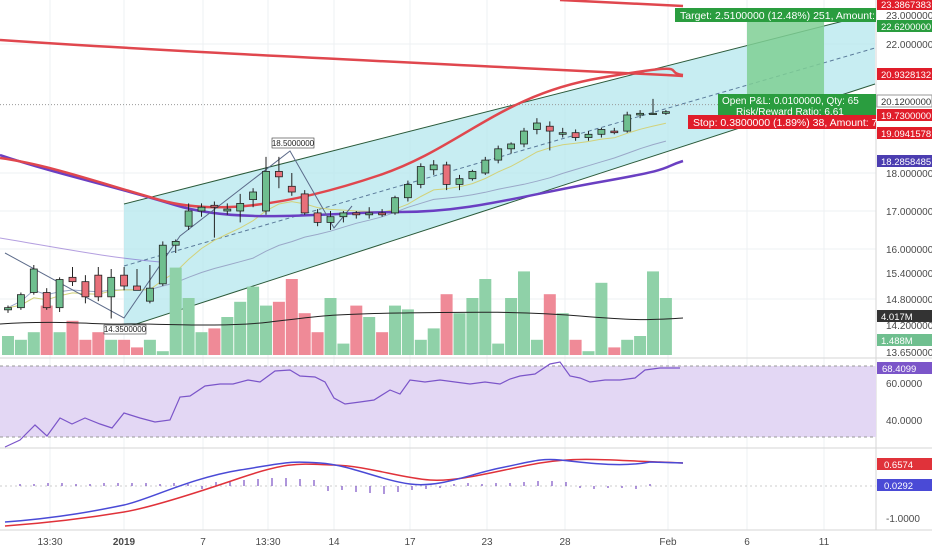 The height and width of the screenshot is (555, 932). I want to click on open-pl-box, so click(797, 105).